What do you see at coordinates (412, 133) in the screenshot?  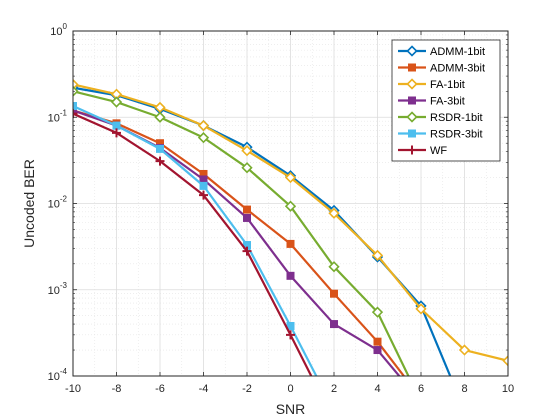 I see `legend-marker-rsdr-3bit` at bounding box center [412, 133].